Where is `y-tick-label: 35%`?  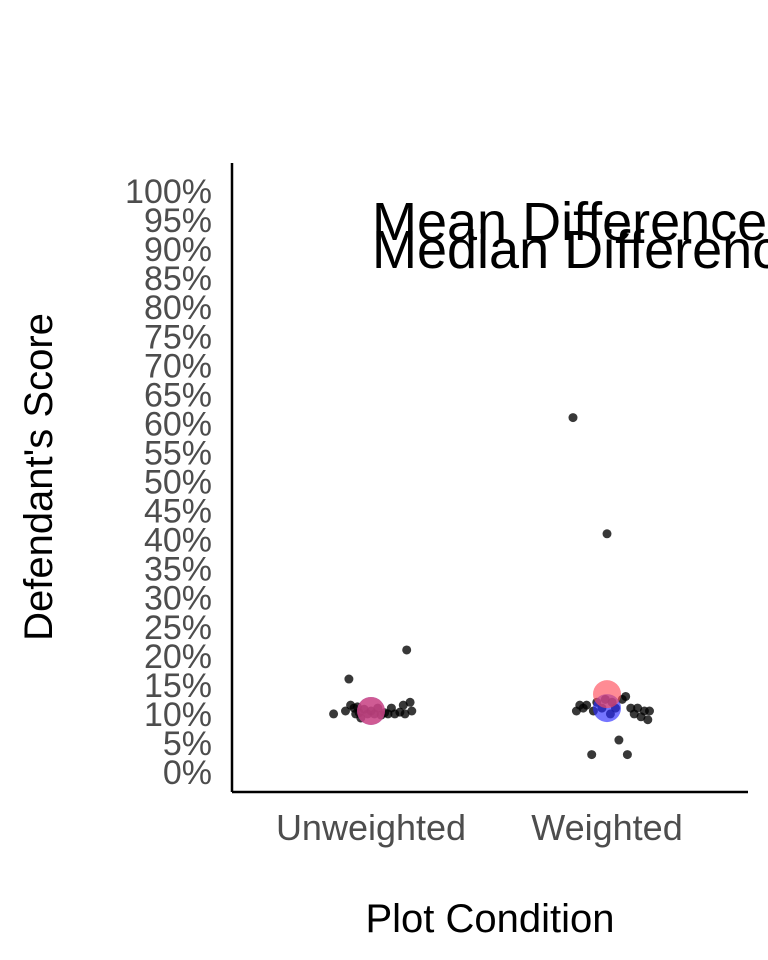 y-tick-label: 35% is located at coordinates (178, 570).